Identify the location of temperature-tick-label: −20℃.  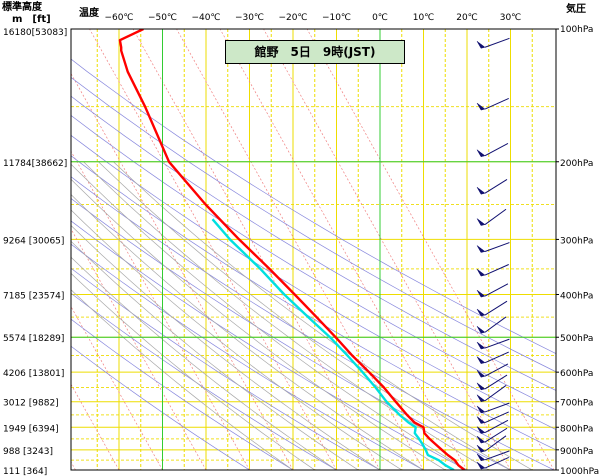
(292, 18).